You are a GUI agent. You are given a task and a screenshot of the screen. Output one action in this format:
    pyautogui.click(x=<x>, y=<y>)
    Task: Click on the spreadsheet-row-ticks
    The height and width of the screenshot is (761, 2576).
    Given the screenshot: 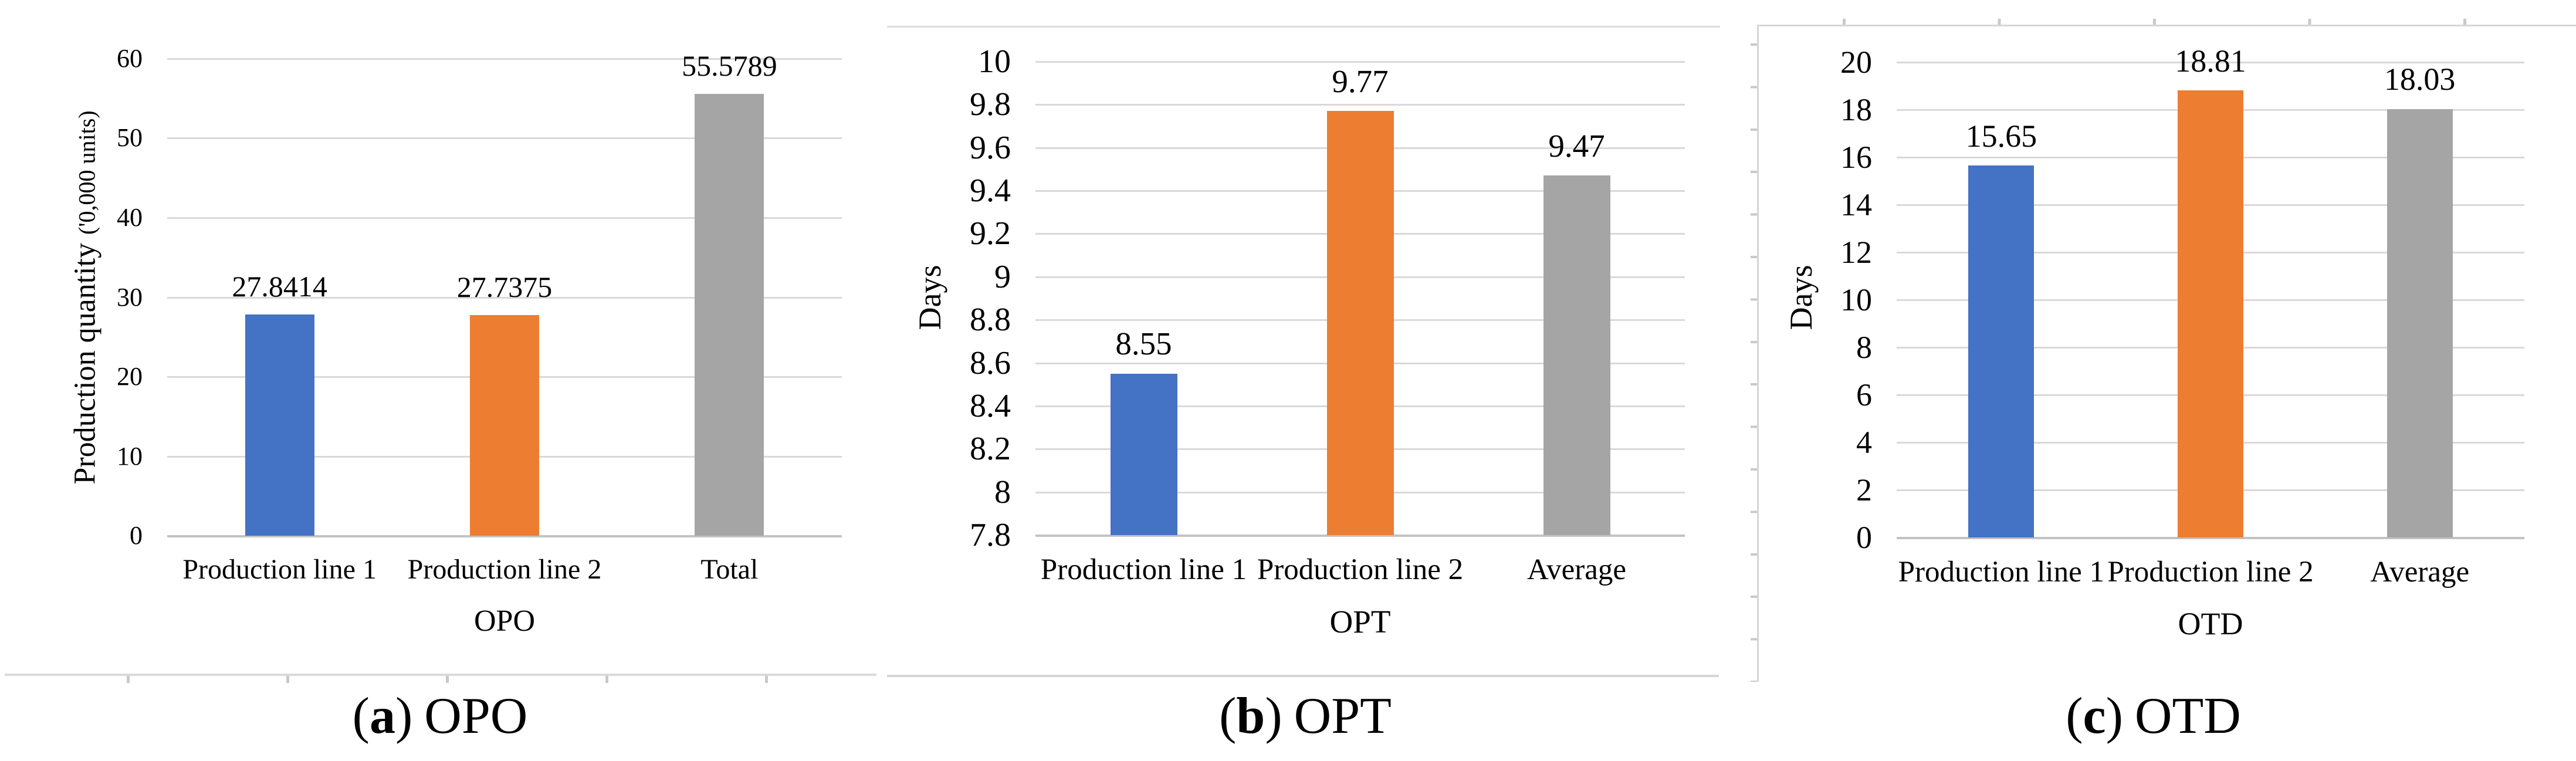 What is the action you would take?
    pyautogui.click(x=1754, y=353)
    